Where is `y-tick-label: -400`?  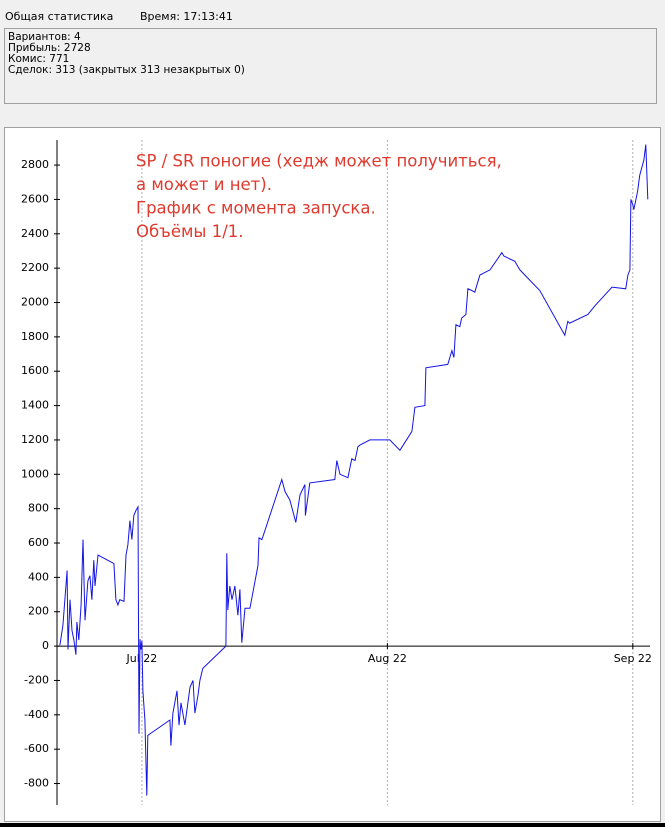 y-tick-label: -400 is located at coordinates (36, 714).